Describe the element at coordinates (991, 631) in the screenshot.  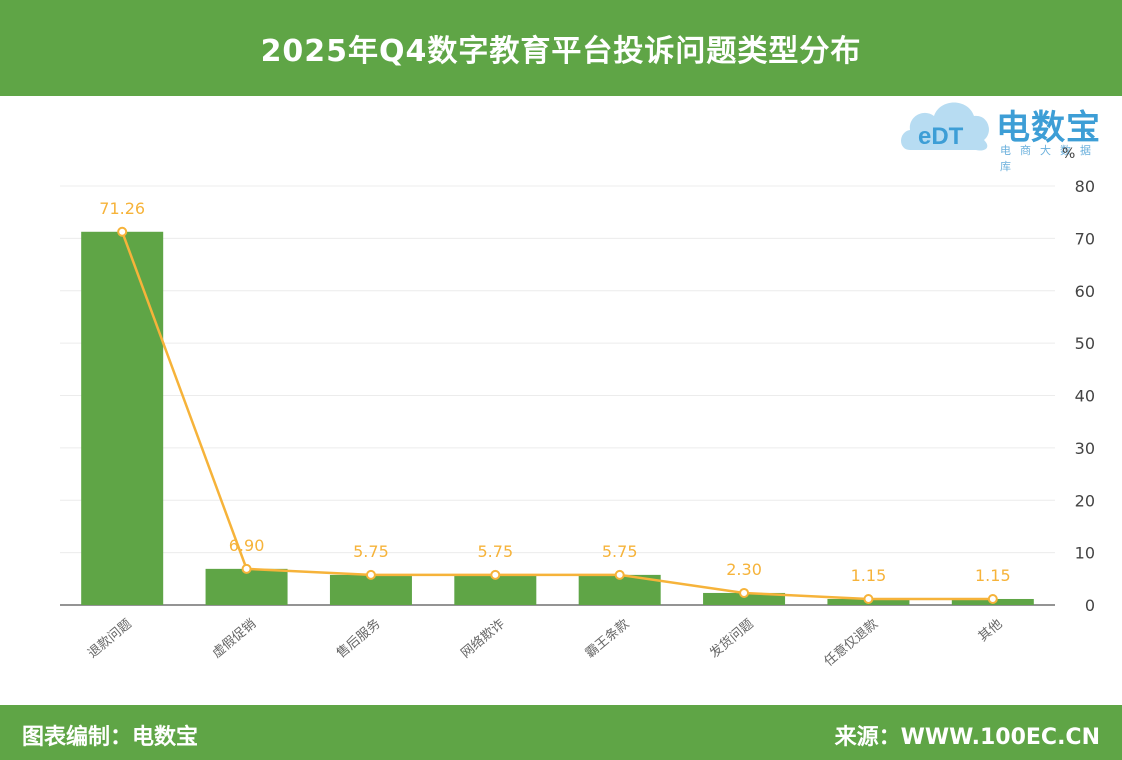
I see `x-tick-label: 其他` at that location.